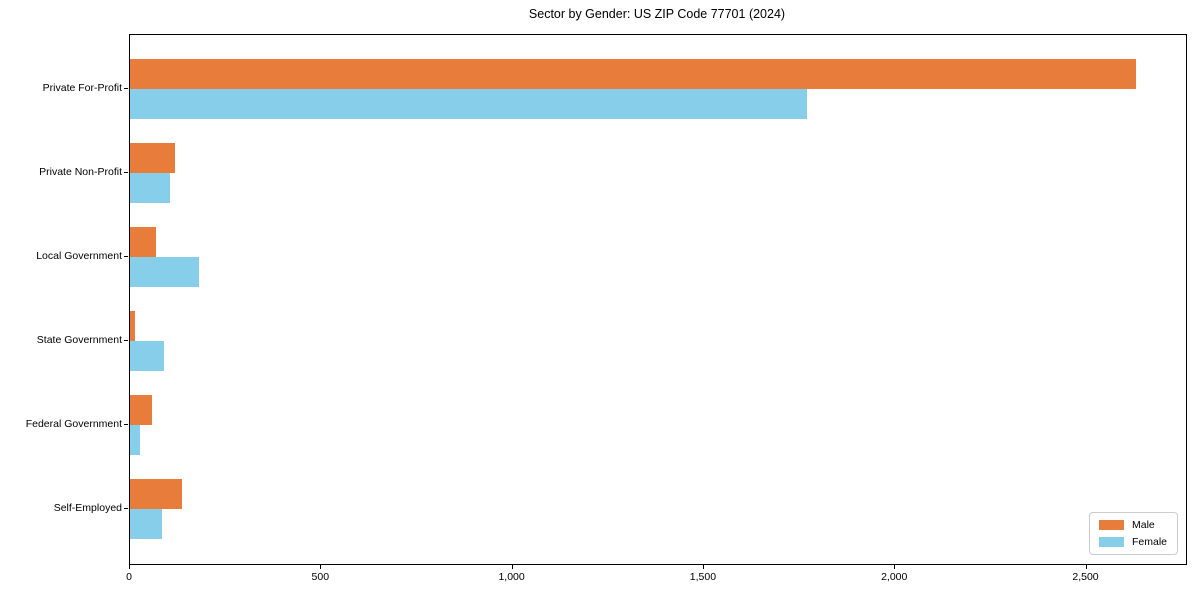 This screenshot has width=1200, height=600. I want to click on ytick-label-federal-government: Federal Government, so click(73, 424).